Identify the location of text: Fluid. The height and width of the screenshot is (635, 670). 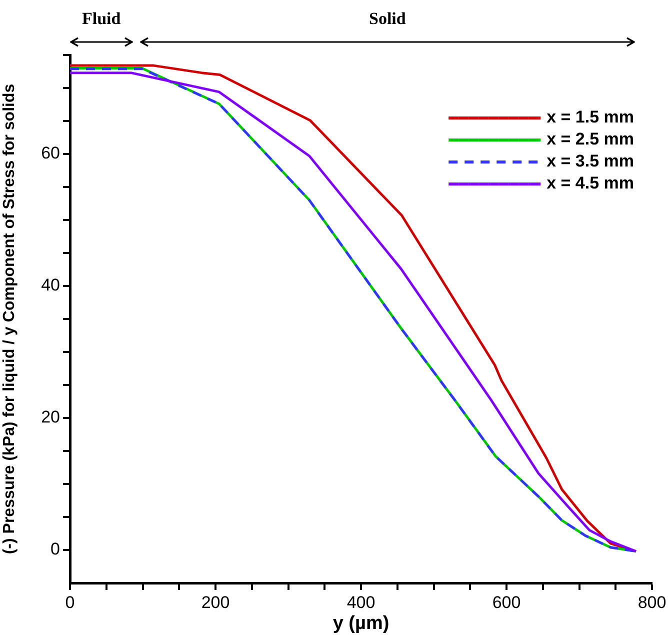
(101, 19).